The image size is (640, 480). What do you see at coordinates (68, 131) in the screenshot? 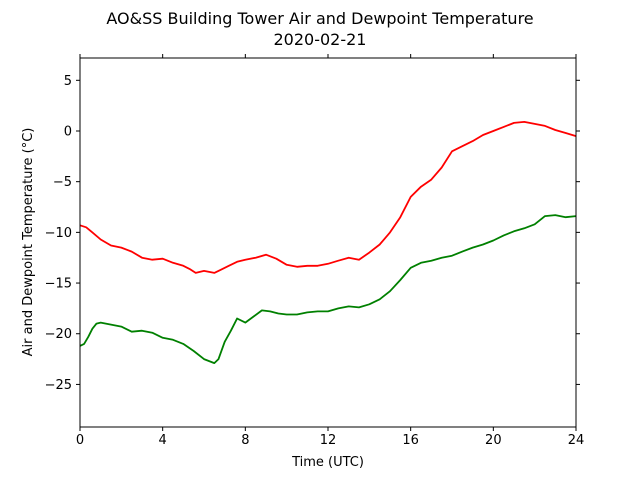
I see `y-tick-label: 0` at bounding box center [68, 131].